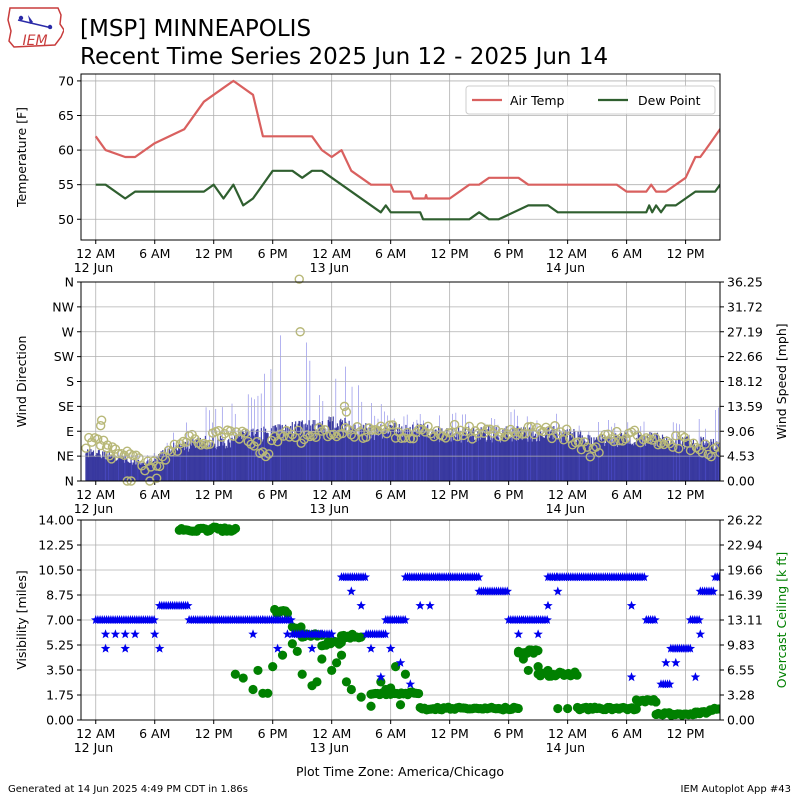 The image size is (800, 800). Describe the element at coordinates (93, 747) in the screenshot. I see `x-date-label: 12 Jun` at that location.